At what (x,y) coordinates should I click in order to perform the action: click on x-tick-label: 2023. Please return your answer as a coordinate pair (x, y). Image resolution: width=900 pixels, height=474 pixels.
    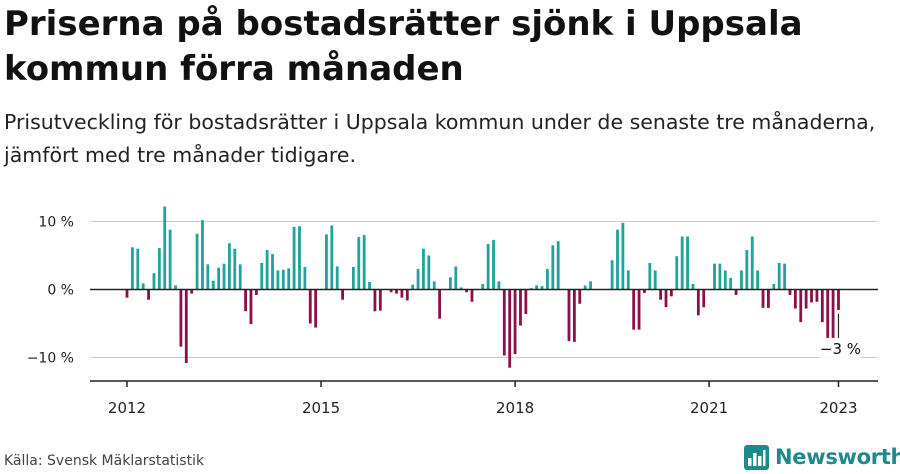
    Looking at the image, I should click on (838, 408).